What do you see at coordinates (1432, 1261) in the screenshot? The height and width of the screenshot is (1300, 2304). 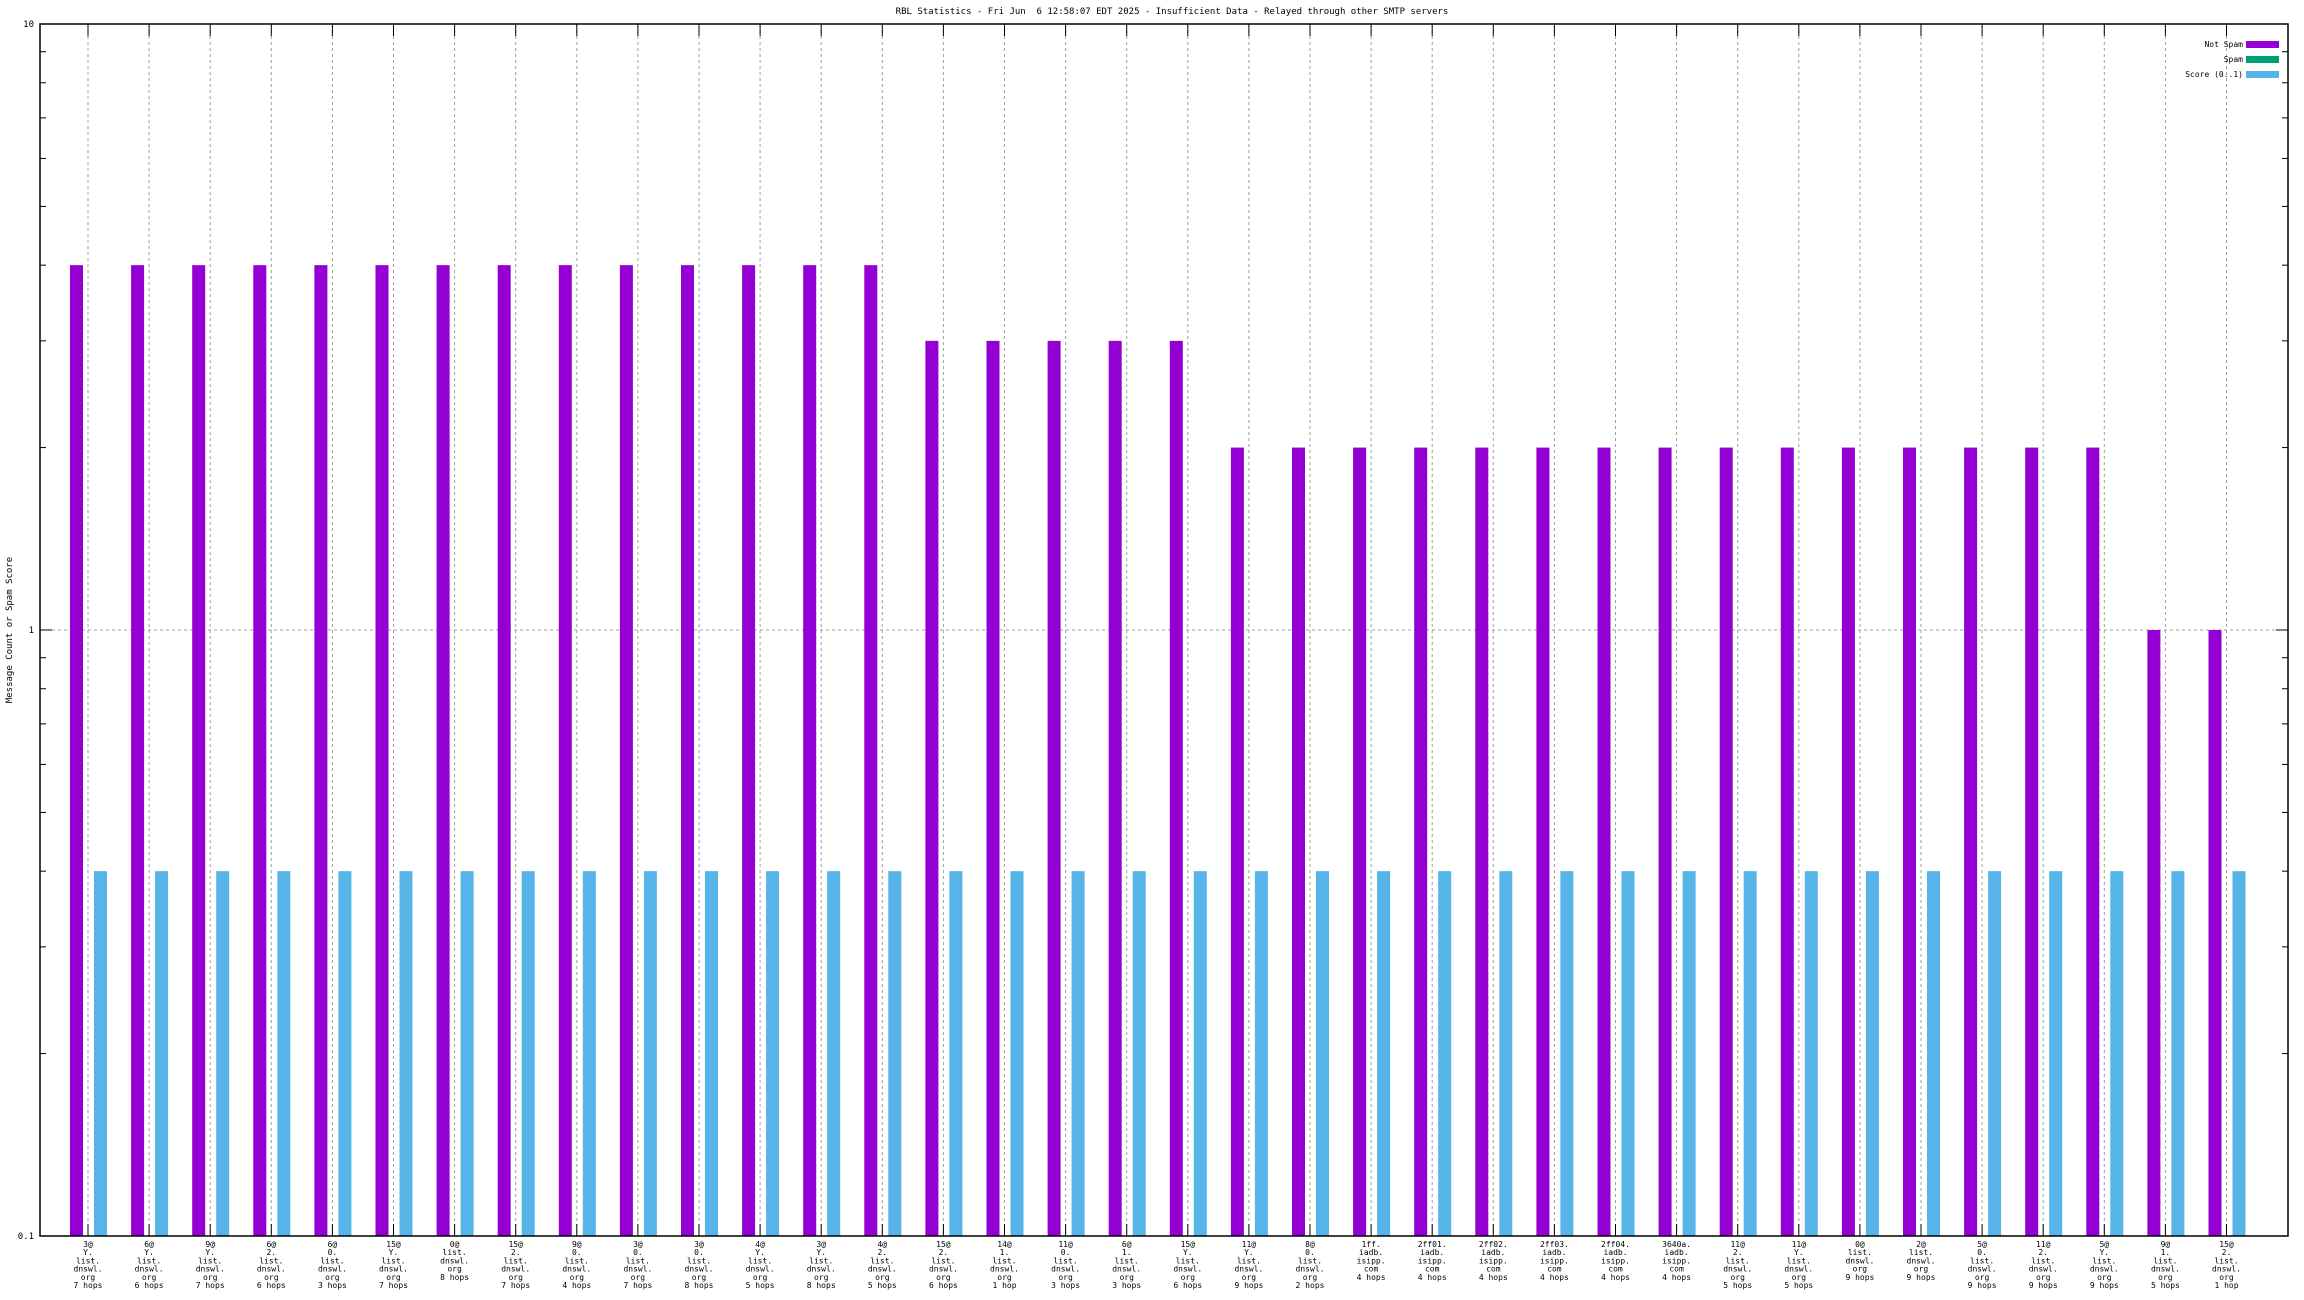 I see `x-tick-label: 2ff01. iadb. isipp. com 4 hops` at bounding box center [1432, 1261].